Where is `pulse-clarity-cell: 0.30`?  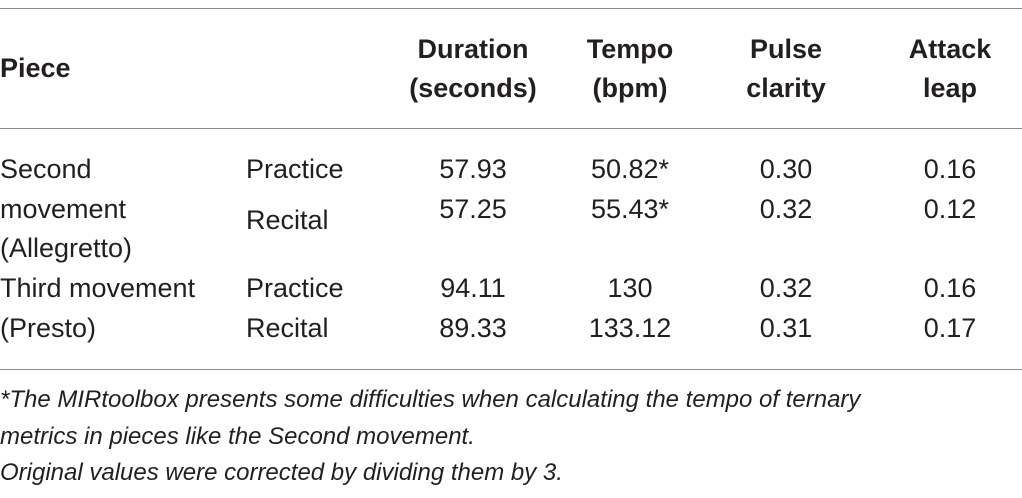 pulse-clarity-cell: 0.30 is located at coordinates (786, 169).